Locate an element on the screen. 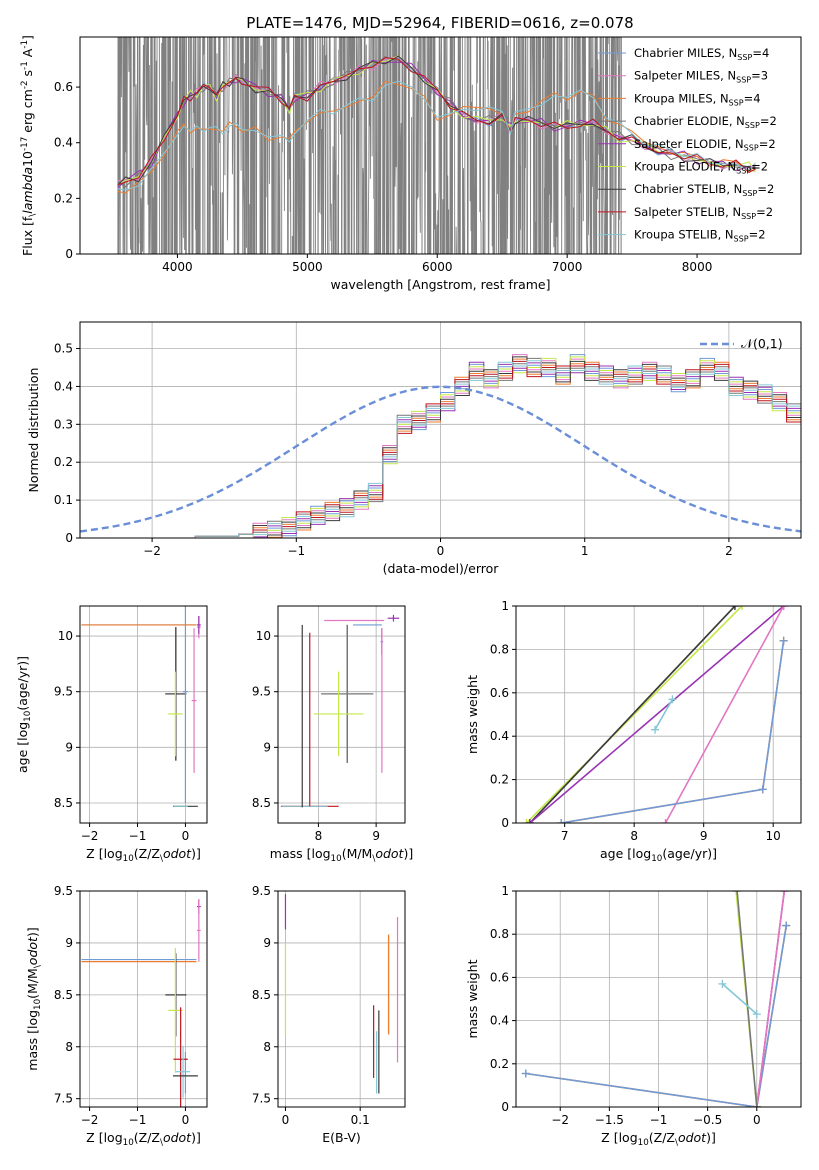 The height and width of the screenshot is (1170, 819). legend-label: Kroupa MILES, NSSP=4 is located at coordinates (697, 99).